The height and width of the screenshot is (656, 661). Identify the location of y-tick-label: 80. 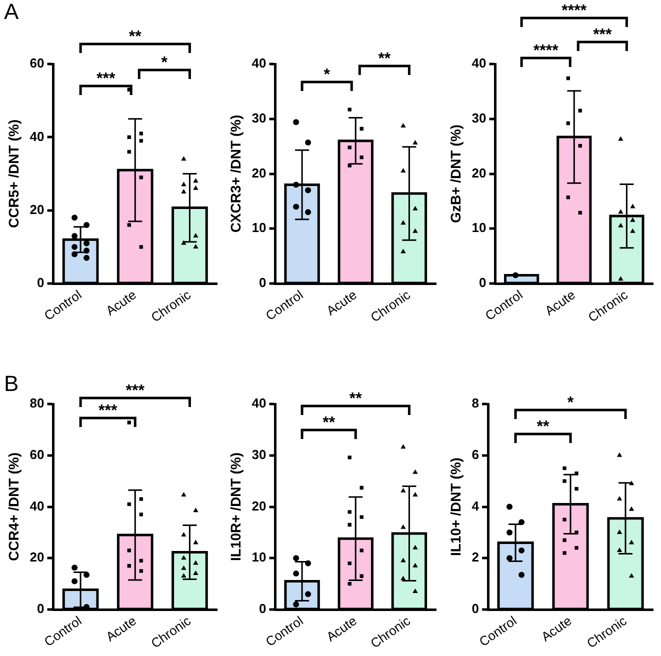
(37, 403).